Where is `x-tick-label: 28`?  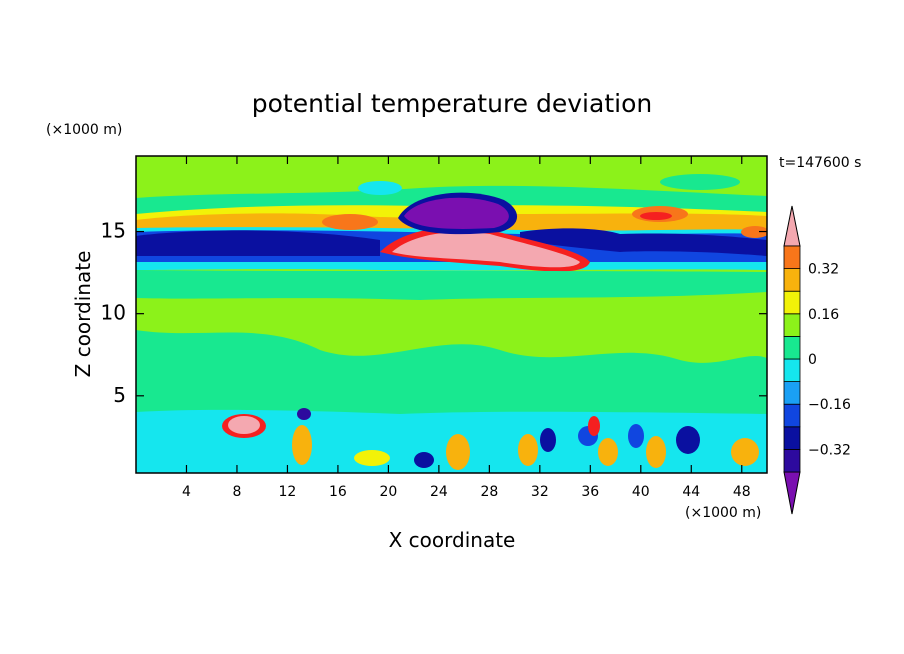 x-tick-label: 28 is located at coordinates (489, 492).